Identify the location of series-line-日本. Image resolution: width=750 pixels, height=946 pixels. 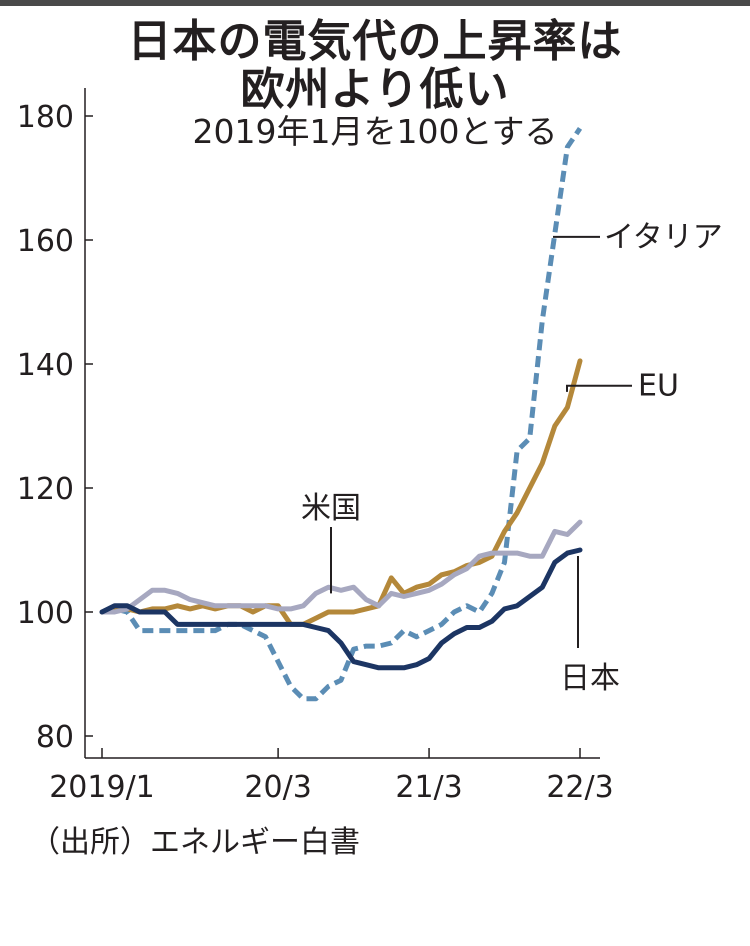
(341, 609).